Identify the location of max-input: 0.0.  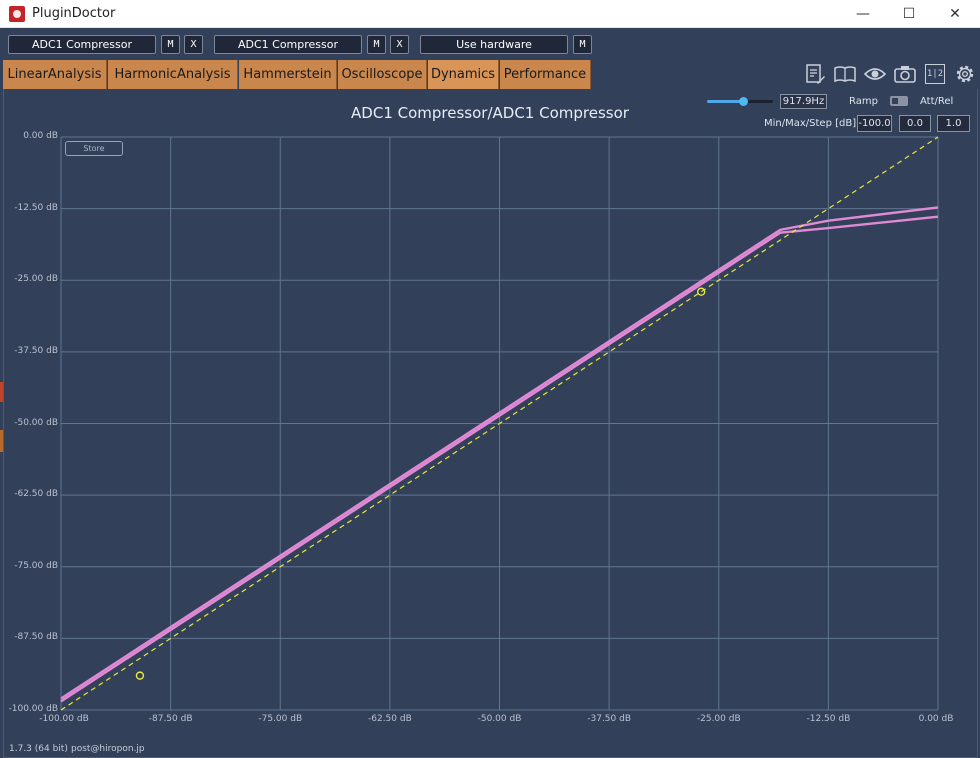
(915, 123).